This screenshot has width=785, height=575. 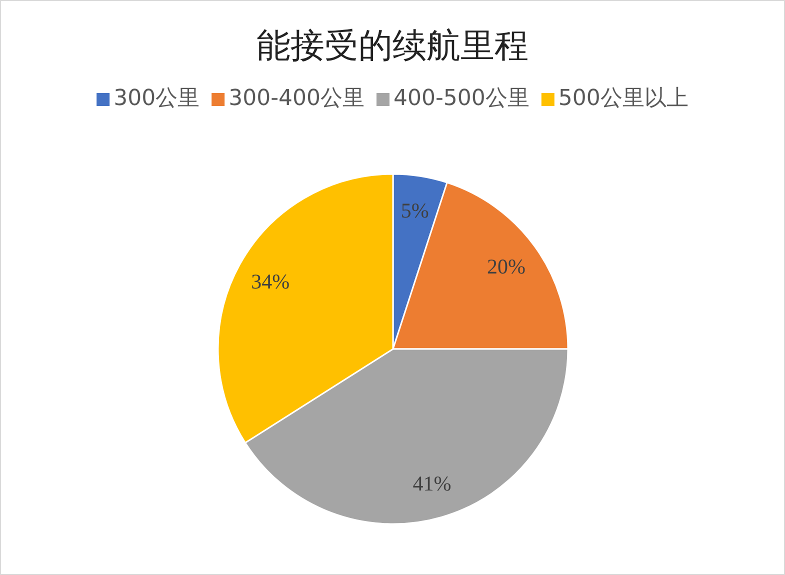 I want to click on data-label: 34%, so click(x=270, y=282).